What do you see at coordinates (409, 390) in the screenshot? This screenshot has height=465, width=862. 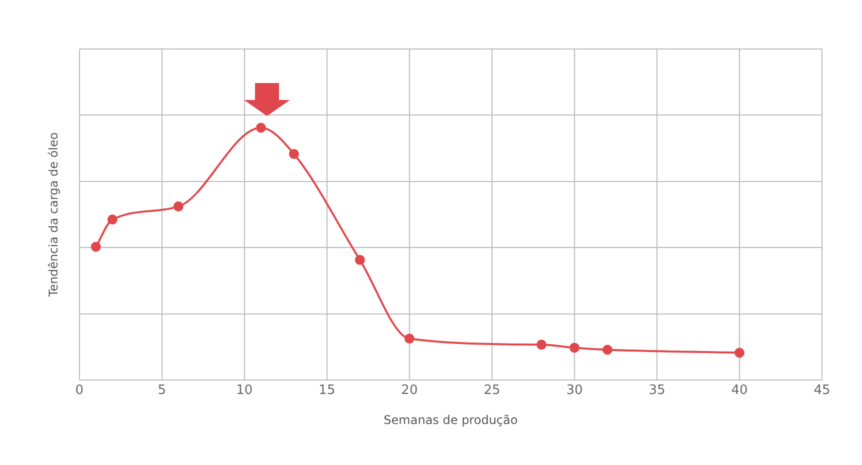 I see `x-tick-label: 20` at bounding box center [409, 390].